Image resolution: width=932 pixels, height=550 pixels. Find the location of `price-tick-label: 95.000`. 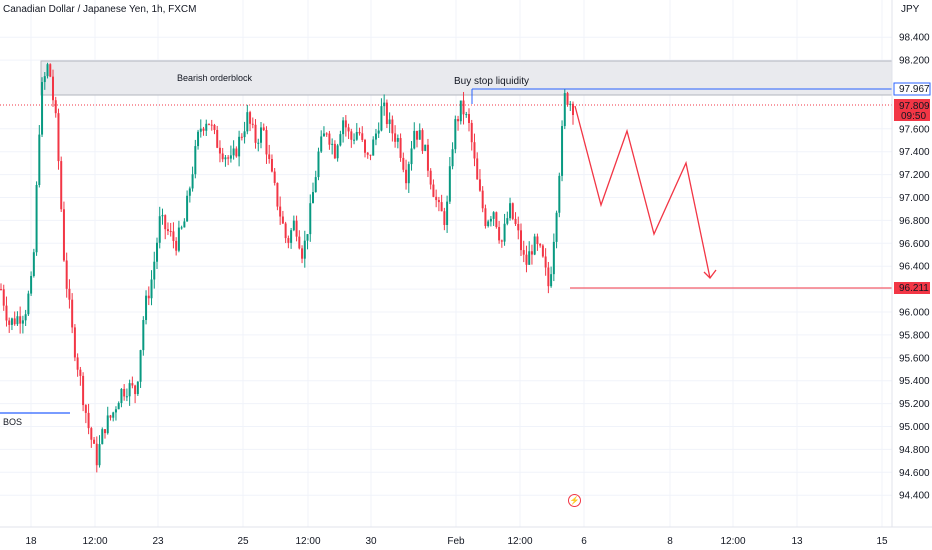

price-tick-label: 95.000 is located at coordinates (914, 427).